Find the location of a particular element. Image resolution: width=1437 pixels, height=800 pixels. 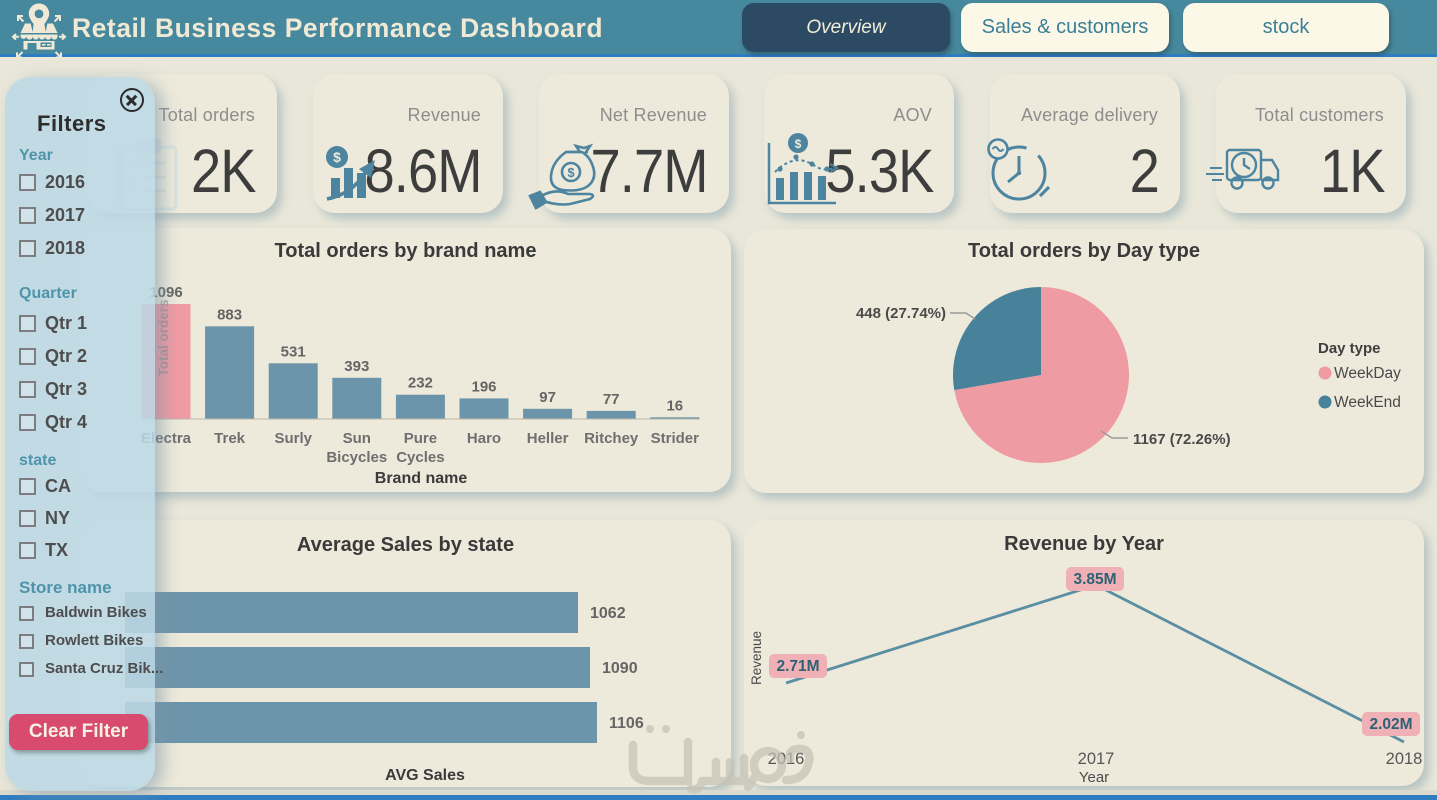

svg-text: 2018 is located at coordinates (1404, 759).